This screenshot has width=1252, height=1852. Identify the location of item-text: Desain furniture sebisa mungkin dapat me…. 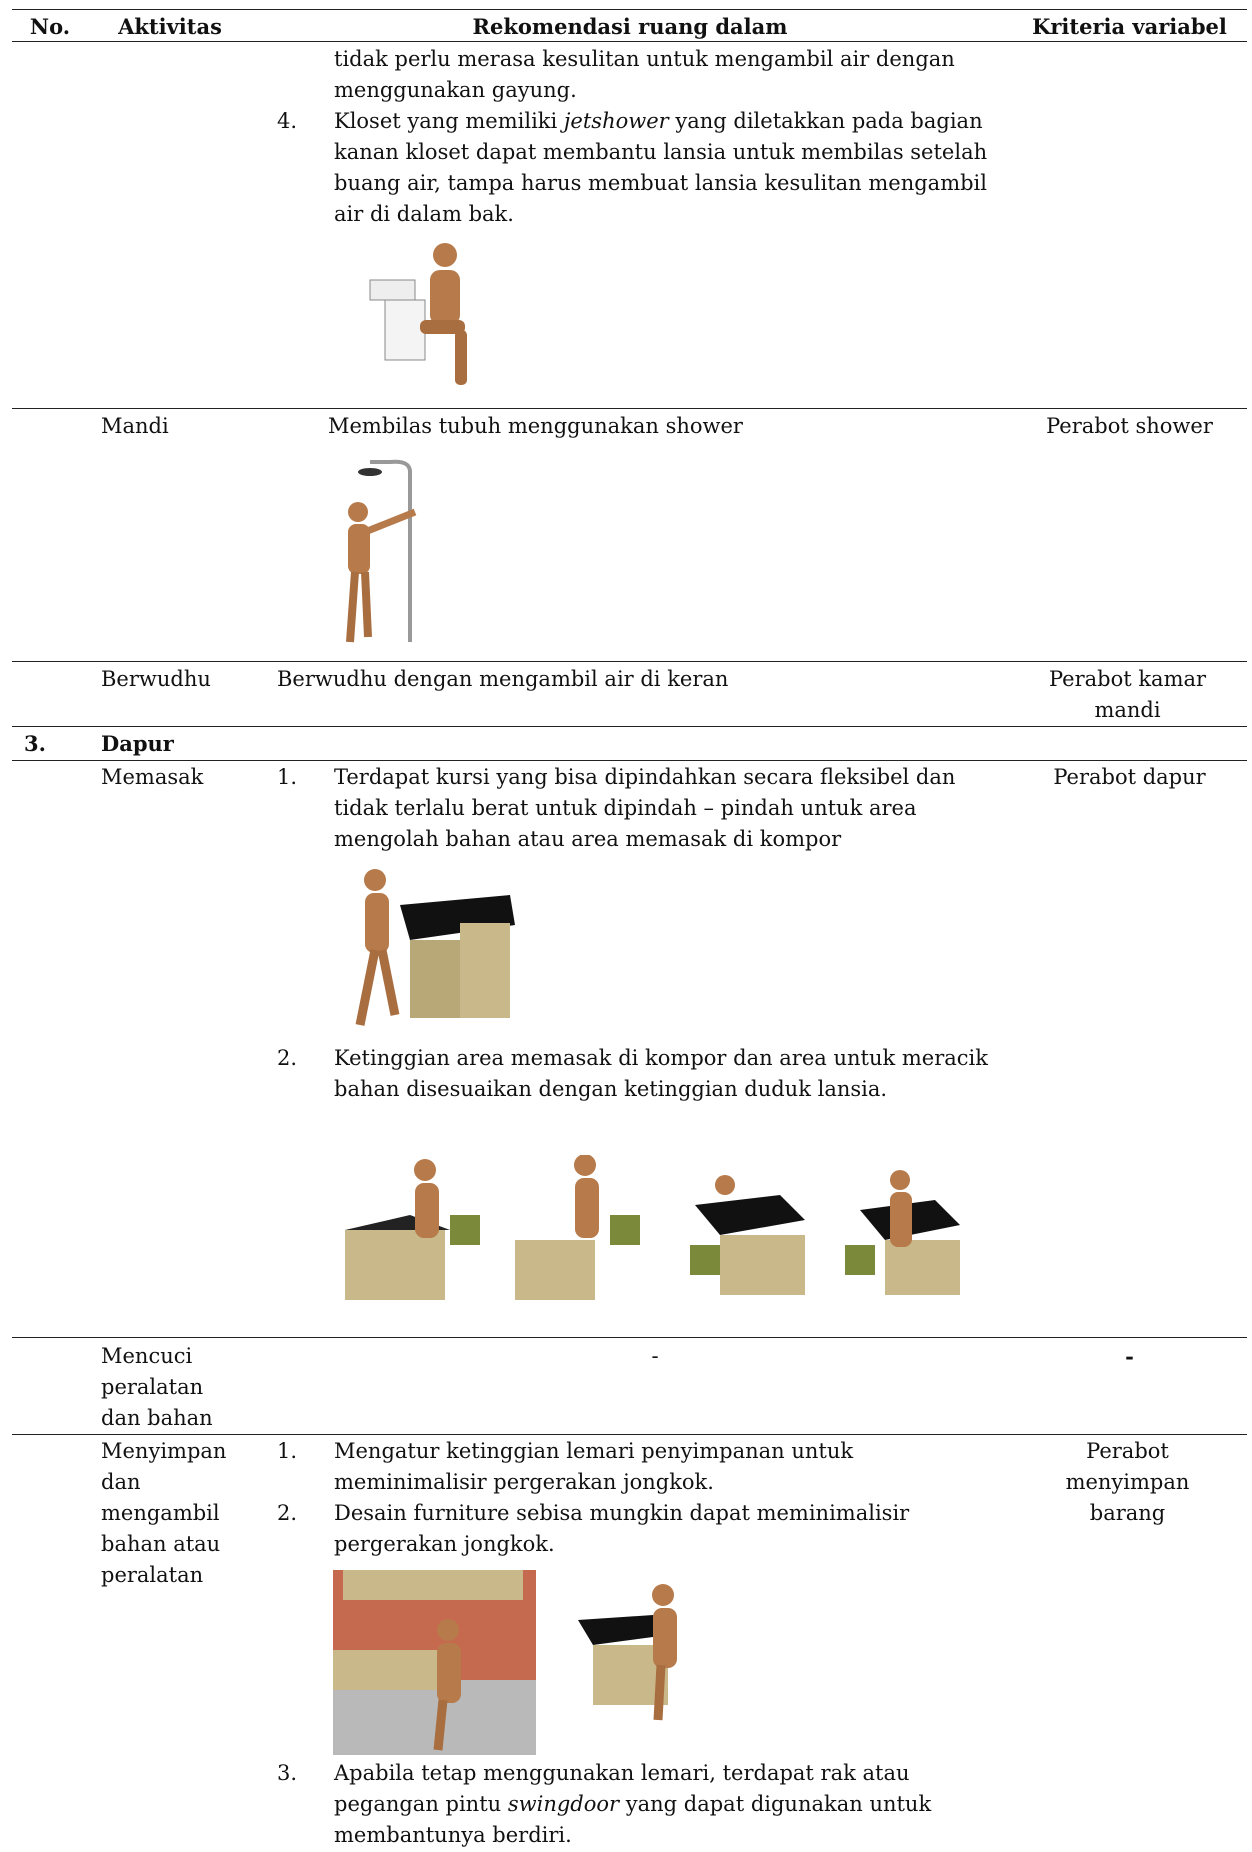
(664, 1529).